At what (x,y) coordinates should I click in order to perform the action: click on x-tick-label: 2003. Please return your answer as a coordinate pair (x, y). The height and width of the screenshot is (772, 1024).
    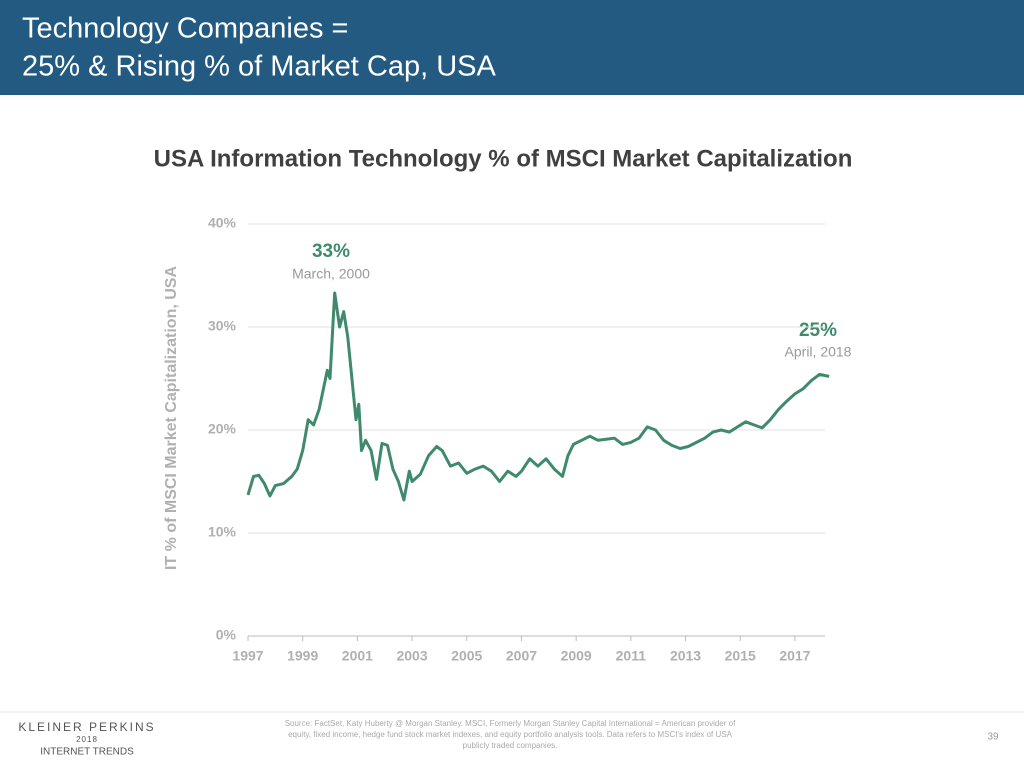
    Looking at the image, I should click on (411, 656).